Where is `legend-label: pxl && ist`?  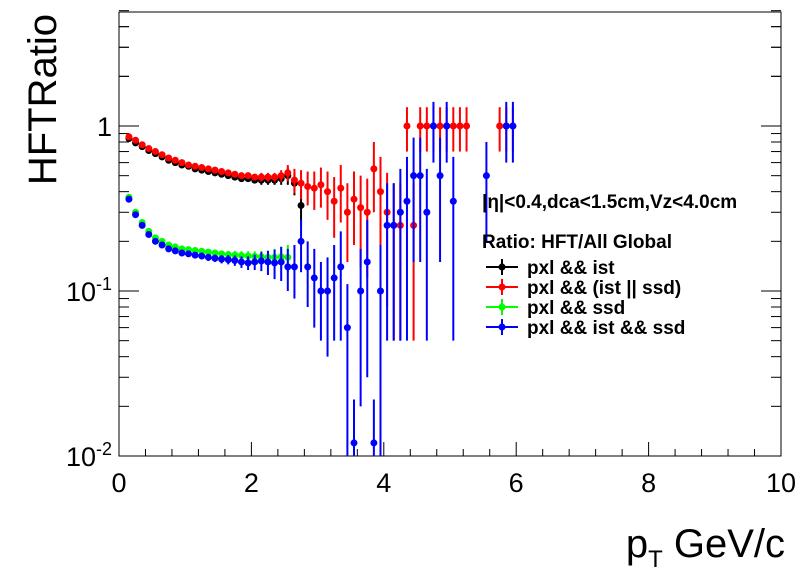 legend-label: pxl && ist is located at coordinates (571, 268).